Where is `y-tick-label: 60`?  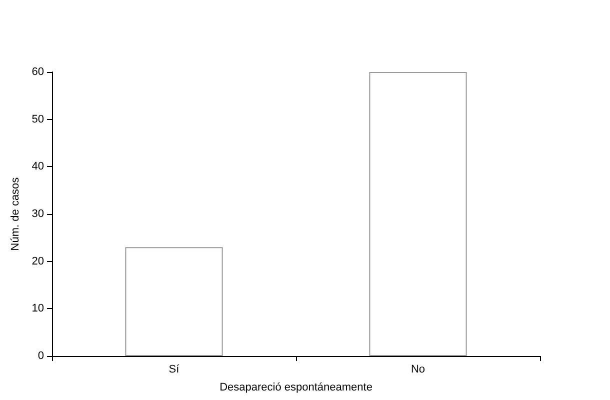
y-tick-label: 60 is located at coordinates (38, 72).